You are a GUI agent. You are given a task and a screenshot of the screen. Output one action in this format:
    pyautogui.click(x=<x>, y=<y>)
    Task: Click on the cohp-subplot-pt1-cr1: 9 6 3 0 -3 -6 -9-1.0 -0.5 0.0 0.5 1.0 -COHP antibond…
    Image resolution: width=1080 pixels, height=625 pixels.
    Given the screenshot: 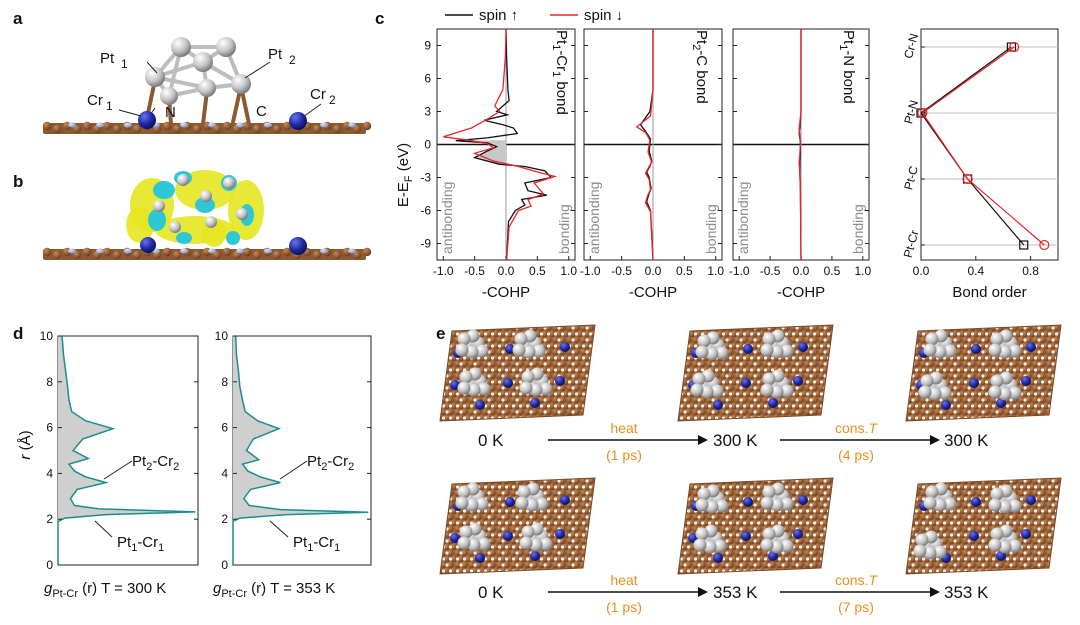 What is the action you would take?
    pyautogui.click(x=498, y=164)
    